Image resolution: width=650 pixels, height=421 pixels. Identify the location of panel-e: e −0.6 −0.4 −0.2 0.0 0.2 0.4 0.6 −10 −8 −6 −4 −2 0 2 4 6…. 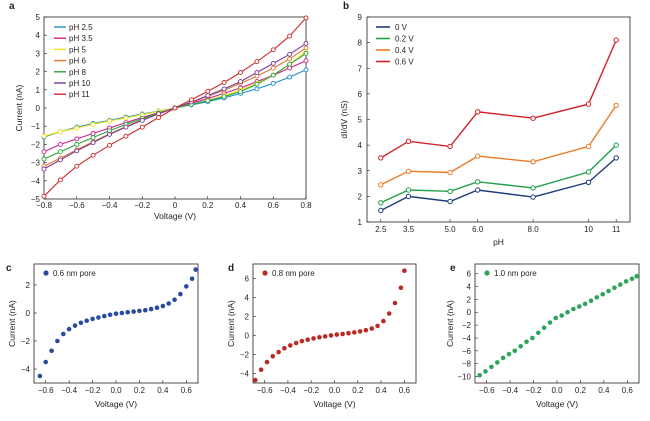
(542, 336).